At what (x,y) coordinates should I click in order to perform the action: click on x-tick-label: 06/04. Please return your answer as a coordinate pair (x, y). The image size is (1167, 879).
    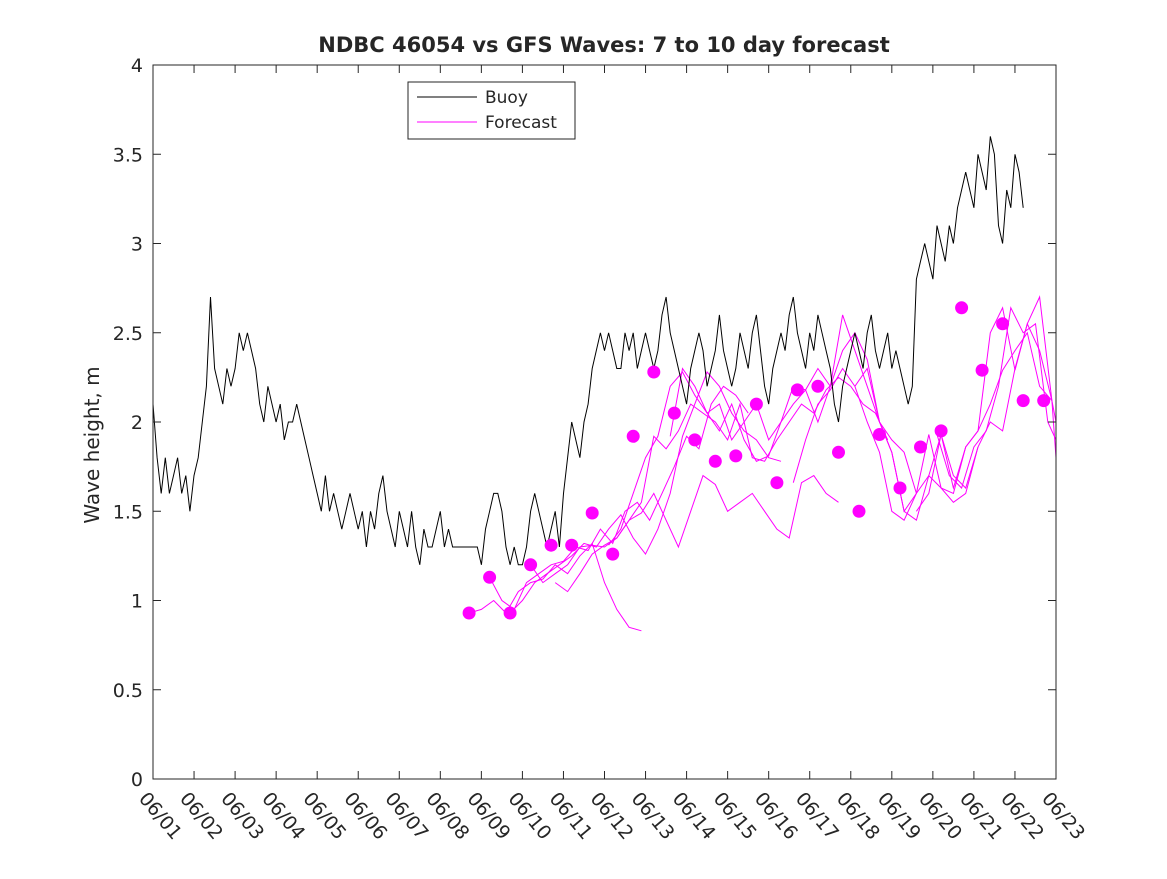
    Looking at the image, I should click on (283, 816).